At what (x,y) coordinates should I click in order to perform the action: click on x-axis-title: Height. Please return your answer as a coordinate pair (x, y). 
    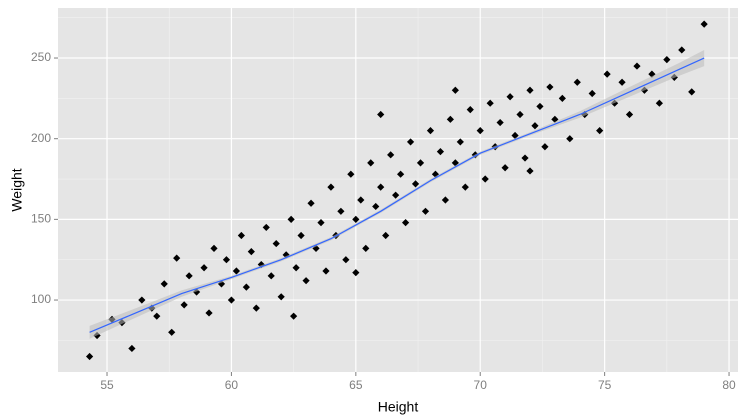
    Looking at the image, I should click on (398, 407).